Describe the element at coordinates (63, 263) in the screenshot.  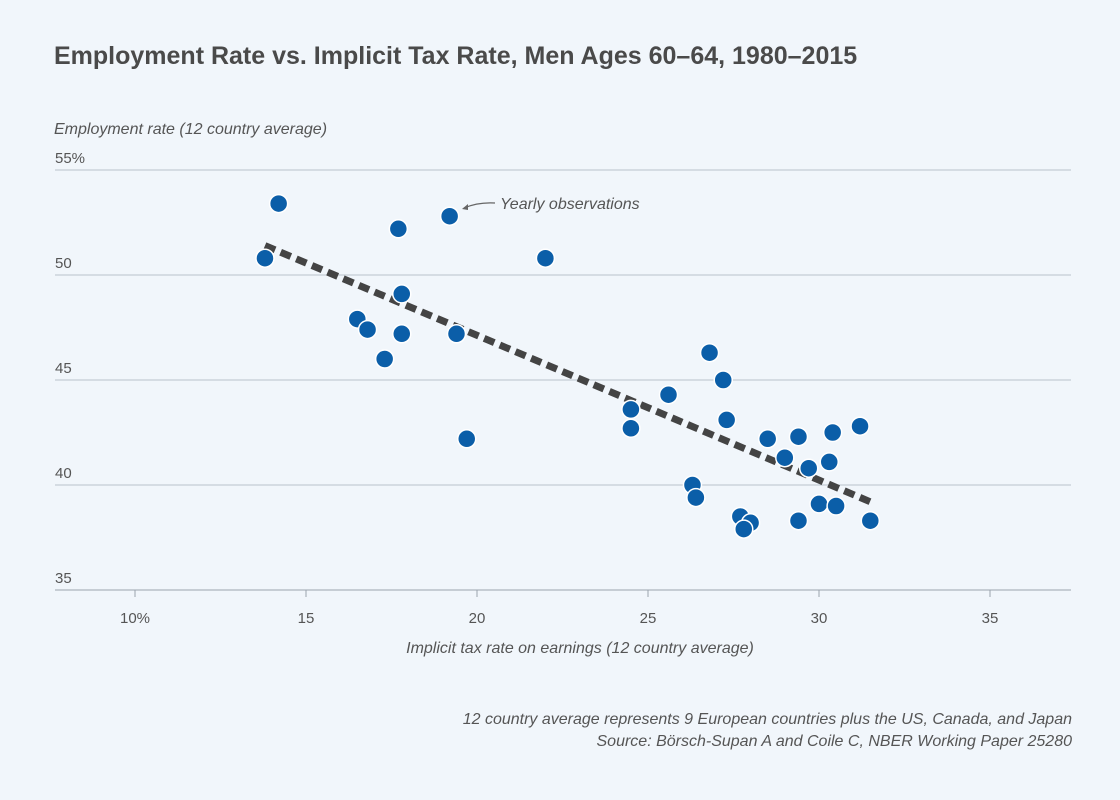
I see `y-tick-label: 50` at that location.